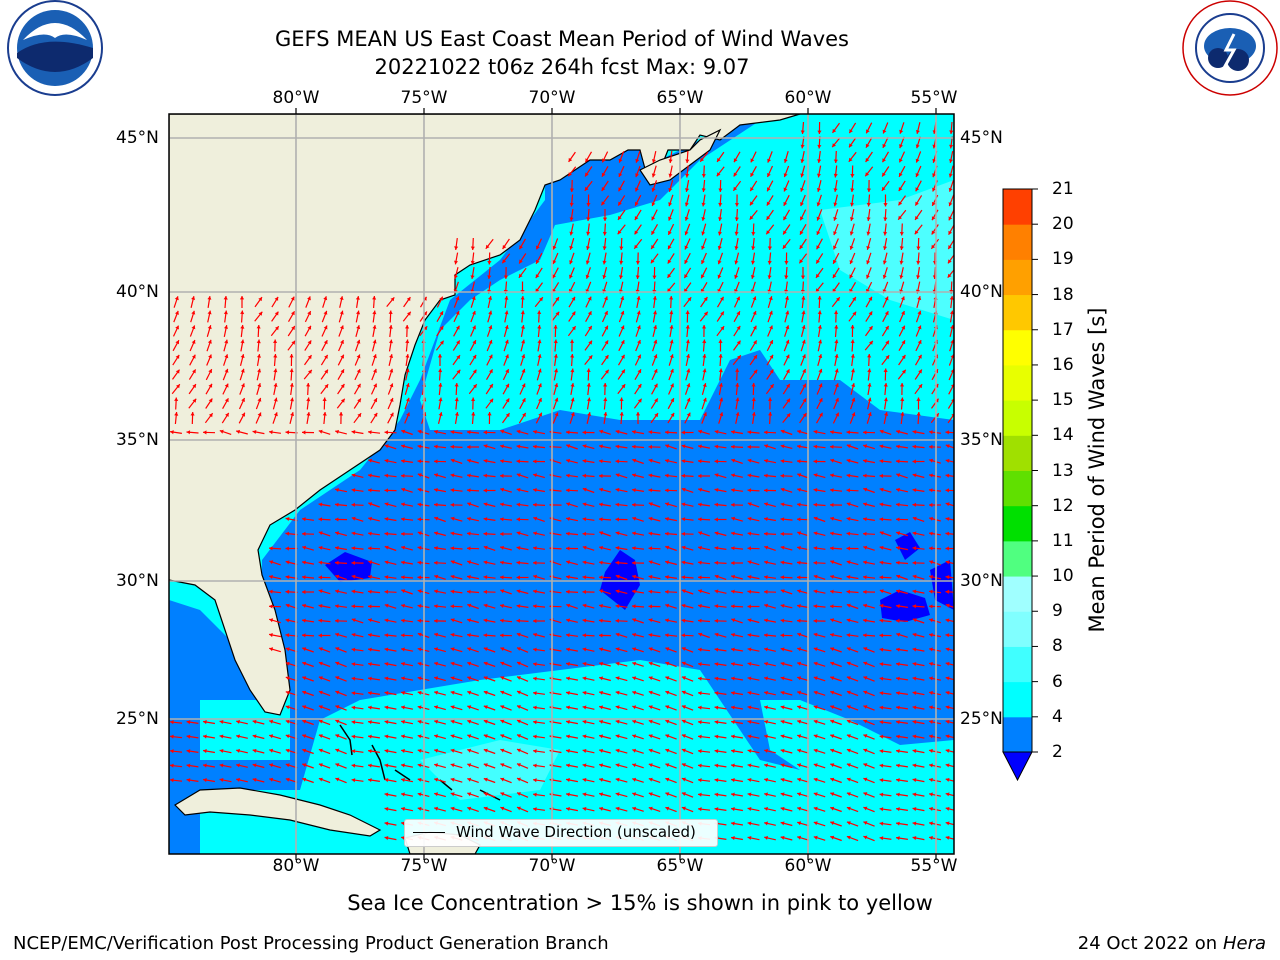 This screenshot has height=960, width=1280. Describe the element at coordinates (424, 866) in the screenshot. I see `lon-label-bottom: 75°W` at that location.